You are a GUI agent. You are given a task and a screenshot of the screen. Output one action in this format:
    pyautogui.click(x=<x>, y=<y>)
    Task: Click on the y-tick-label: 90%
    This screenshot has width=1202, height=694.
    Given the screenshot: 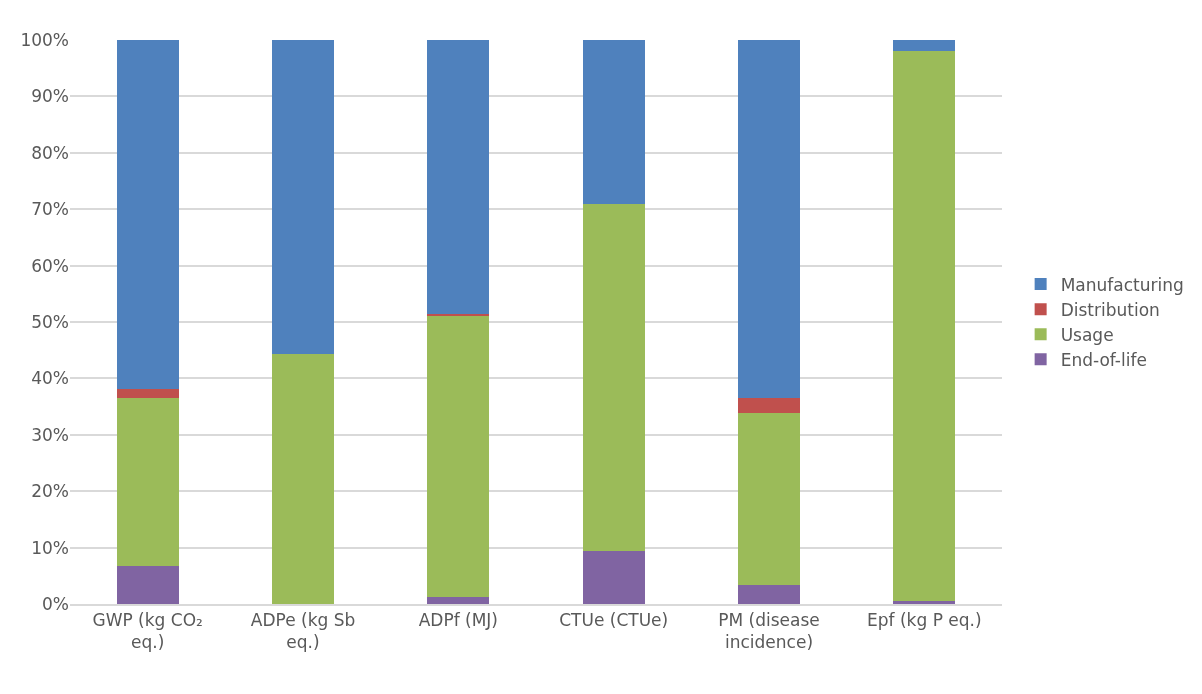 What is the action you would take?
    pyautogui.click(x=50, y=96)
    